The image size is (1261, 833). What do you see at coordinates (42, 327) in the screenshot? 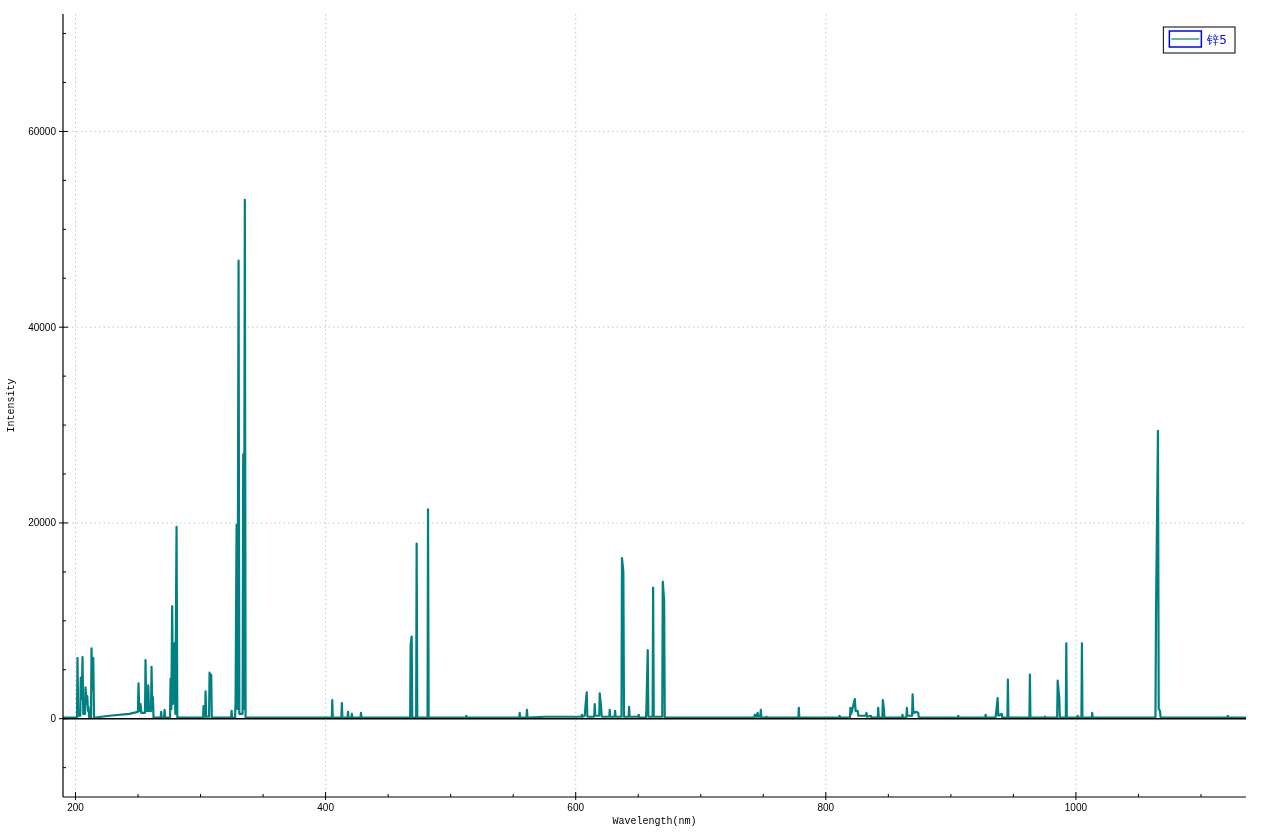
I see `y-tick-label: 40000` at bounding box center [42, 327].